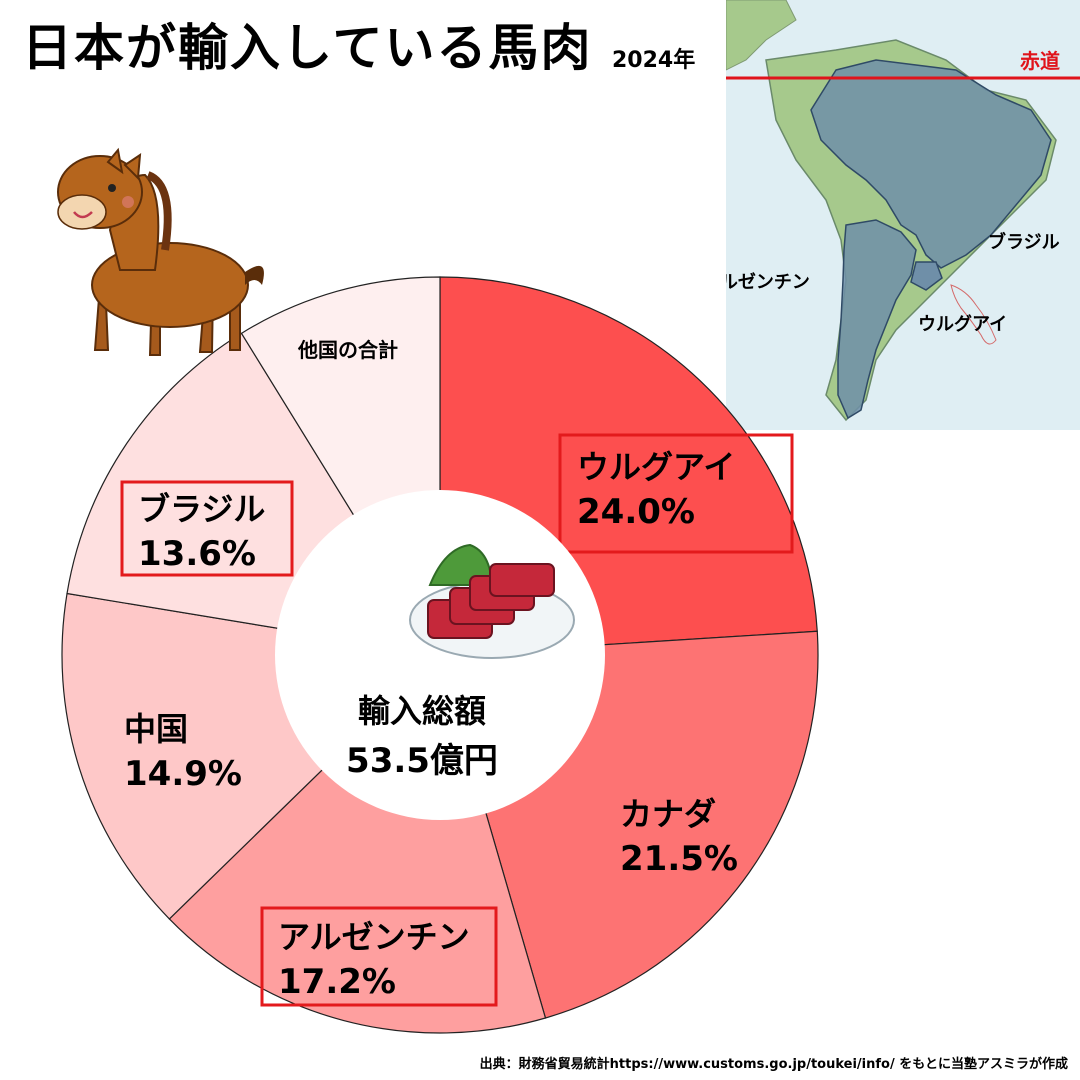  What do you see at coordinates (903, 215) in the screenshot?
I see `south-america-map: 赤道 ブラジル アルゼンチン ウルグアイ` at bounding box center [903, 215].